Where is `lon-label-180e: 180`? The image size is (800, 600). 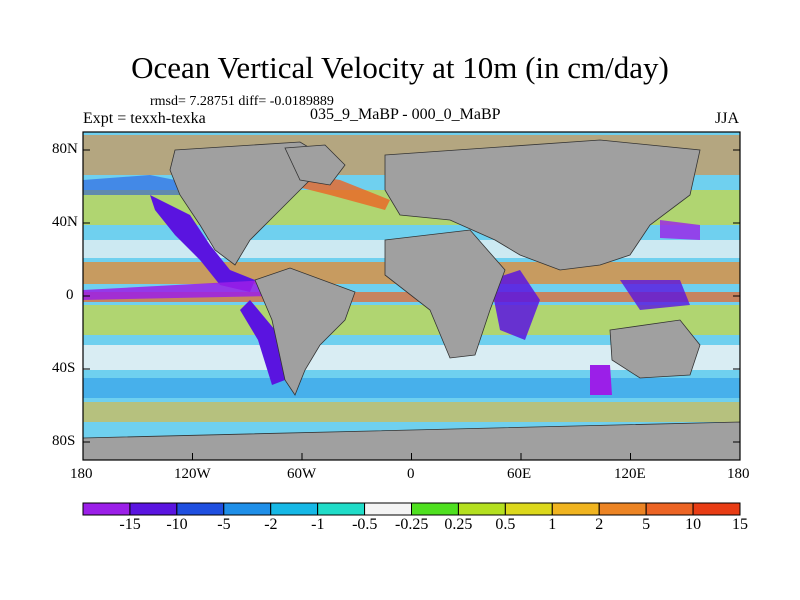 lon-label-180e: 180 is located at coordinates (738, 474).